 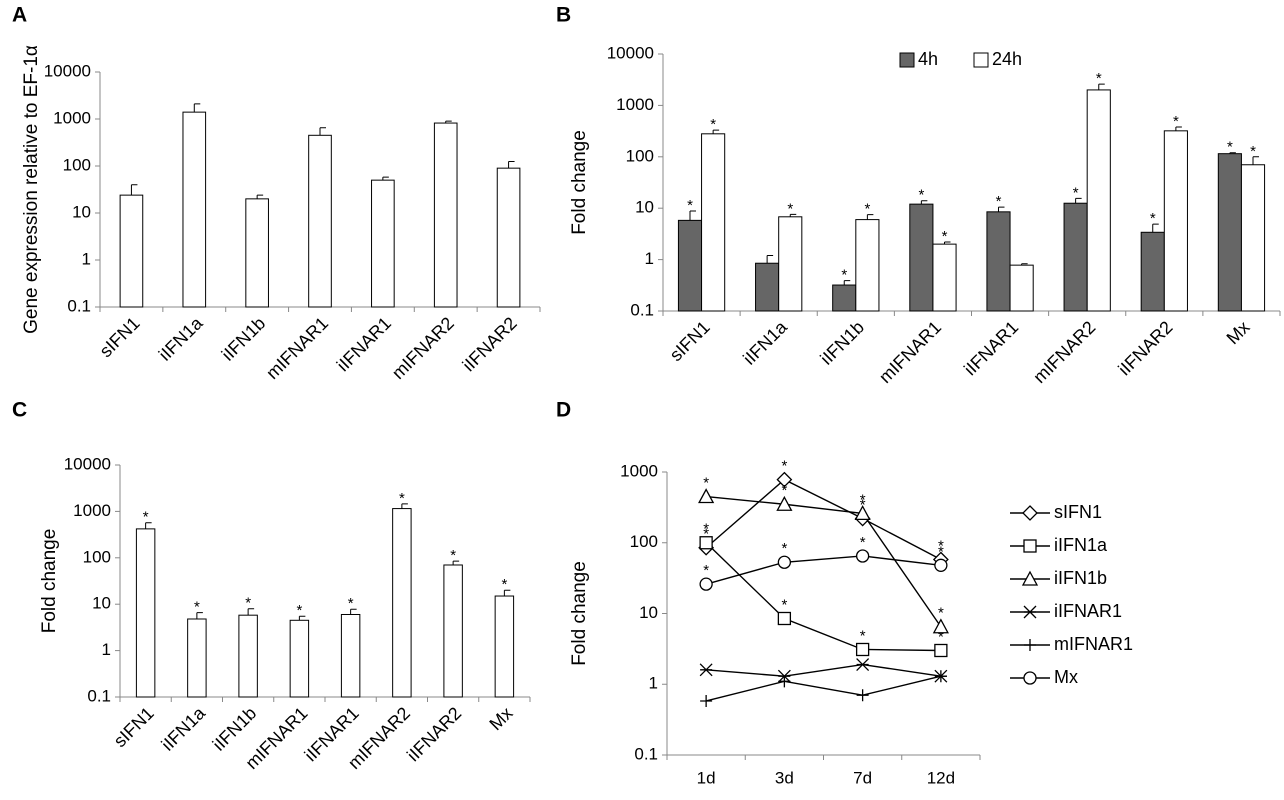 What do you see at coordinates (1078, 512) in the screenshot?
I see `legend-label: sIFN1` at bounding box center [1078, 512].